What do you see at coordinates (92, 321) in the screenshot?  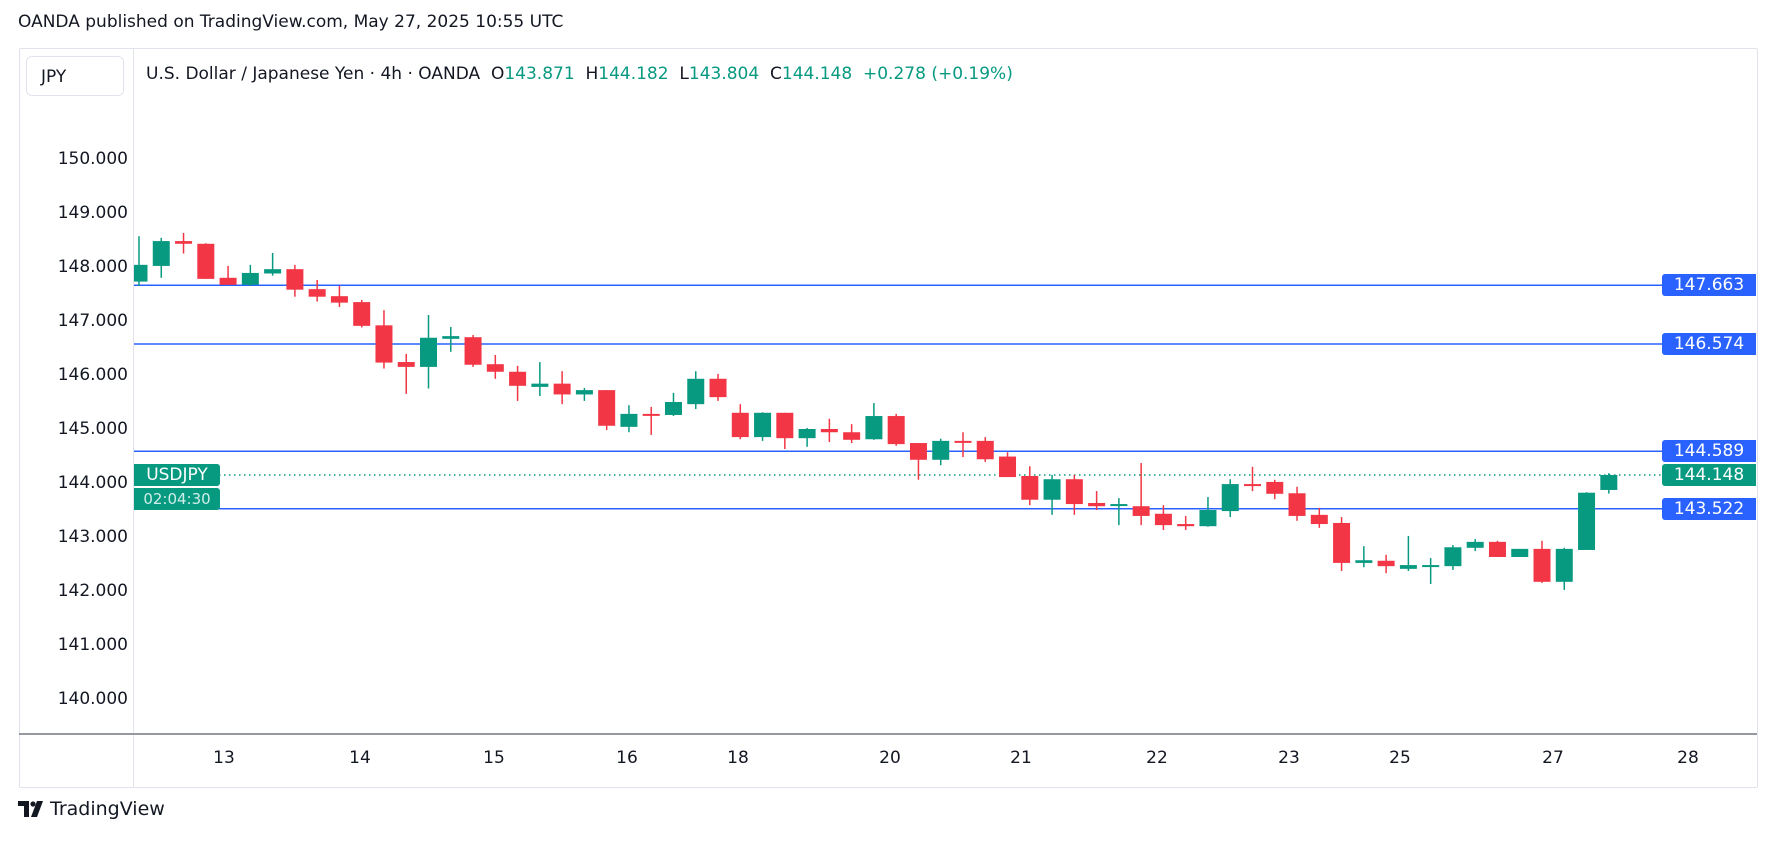 I see `price-tick-label: 147.000` at bounding box center [92, 321].